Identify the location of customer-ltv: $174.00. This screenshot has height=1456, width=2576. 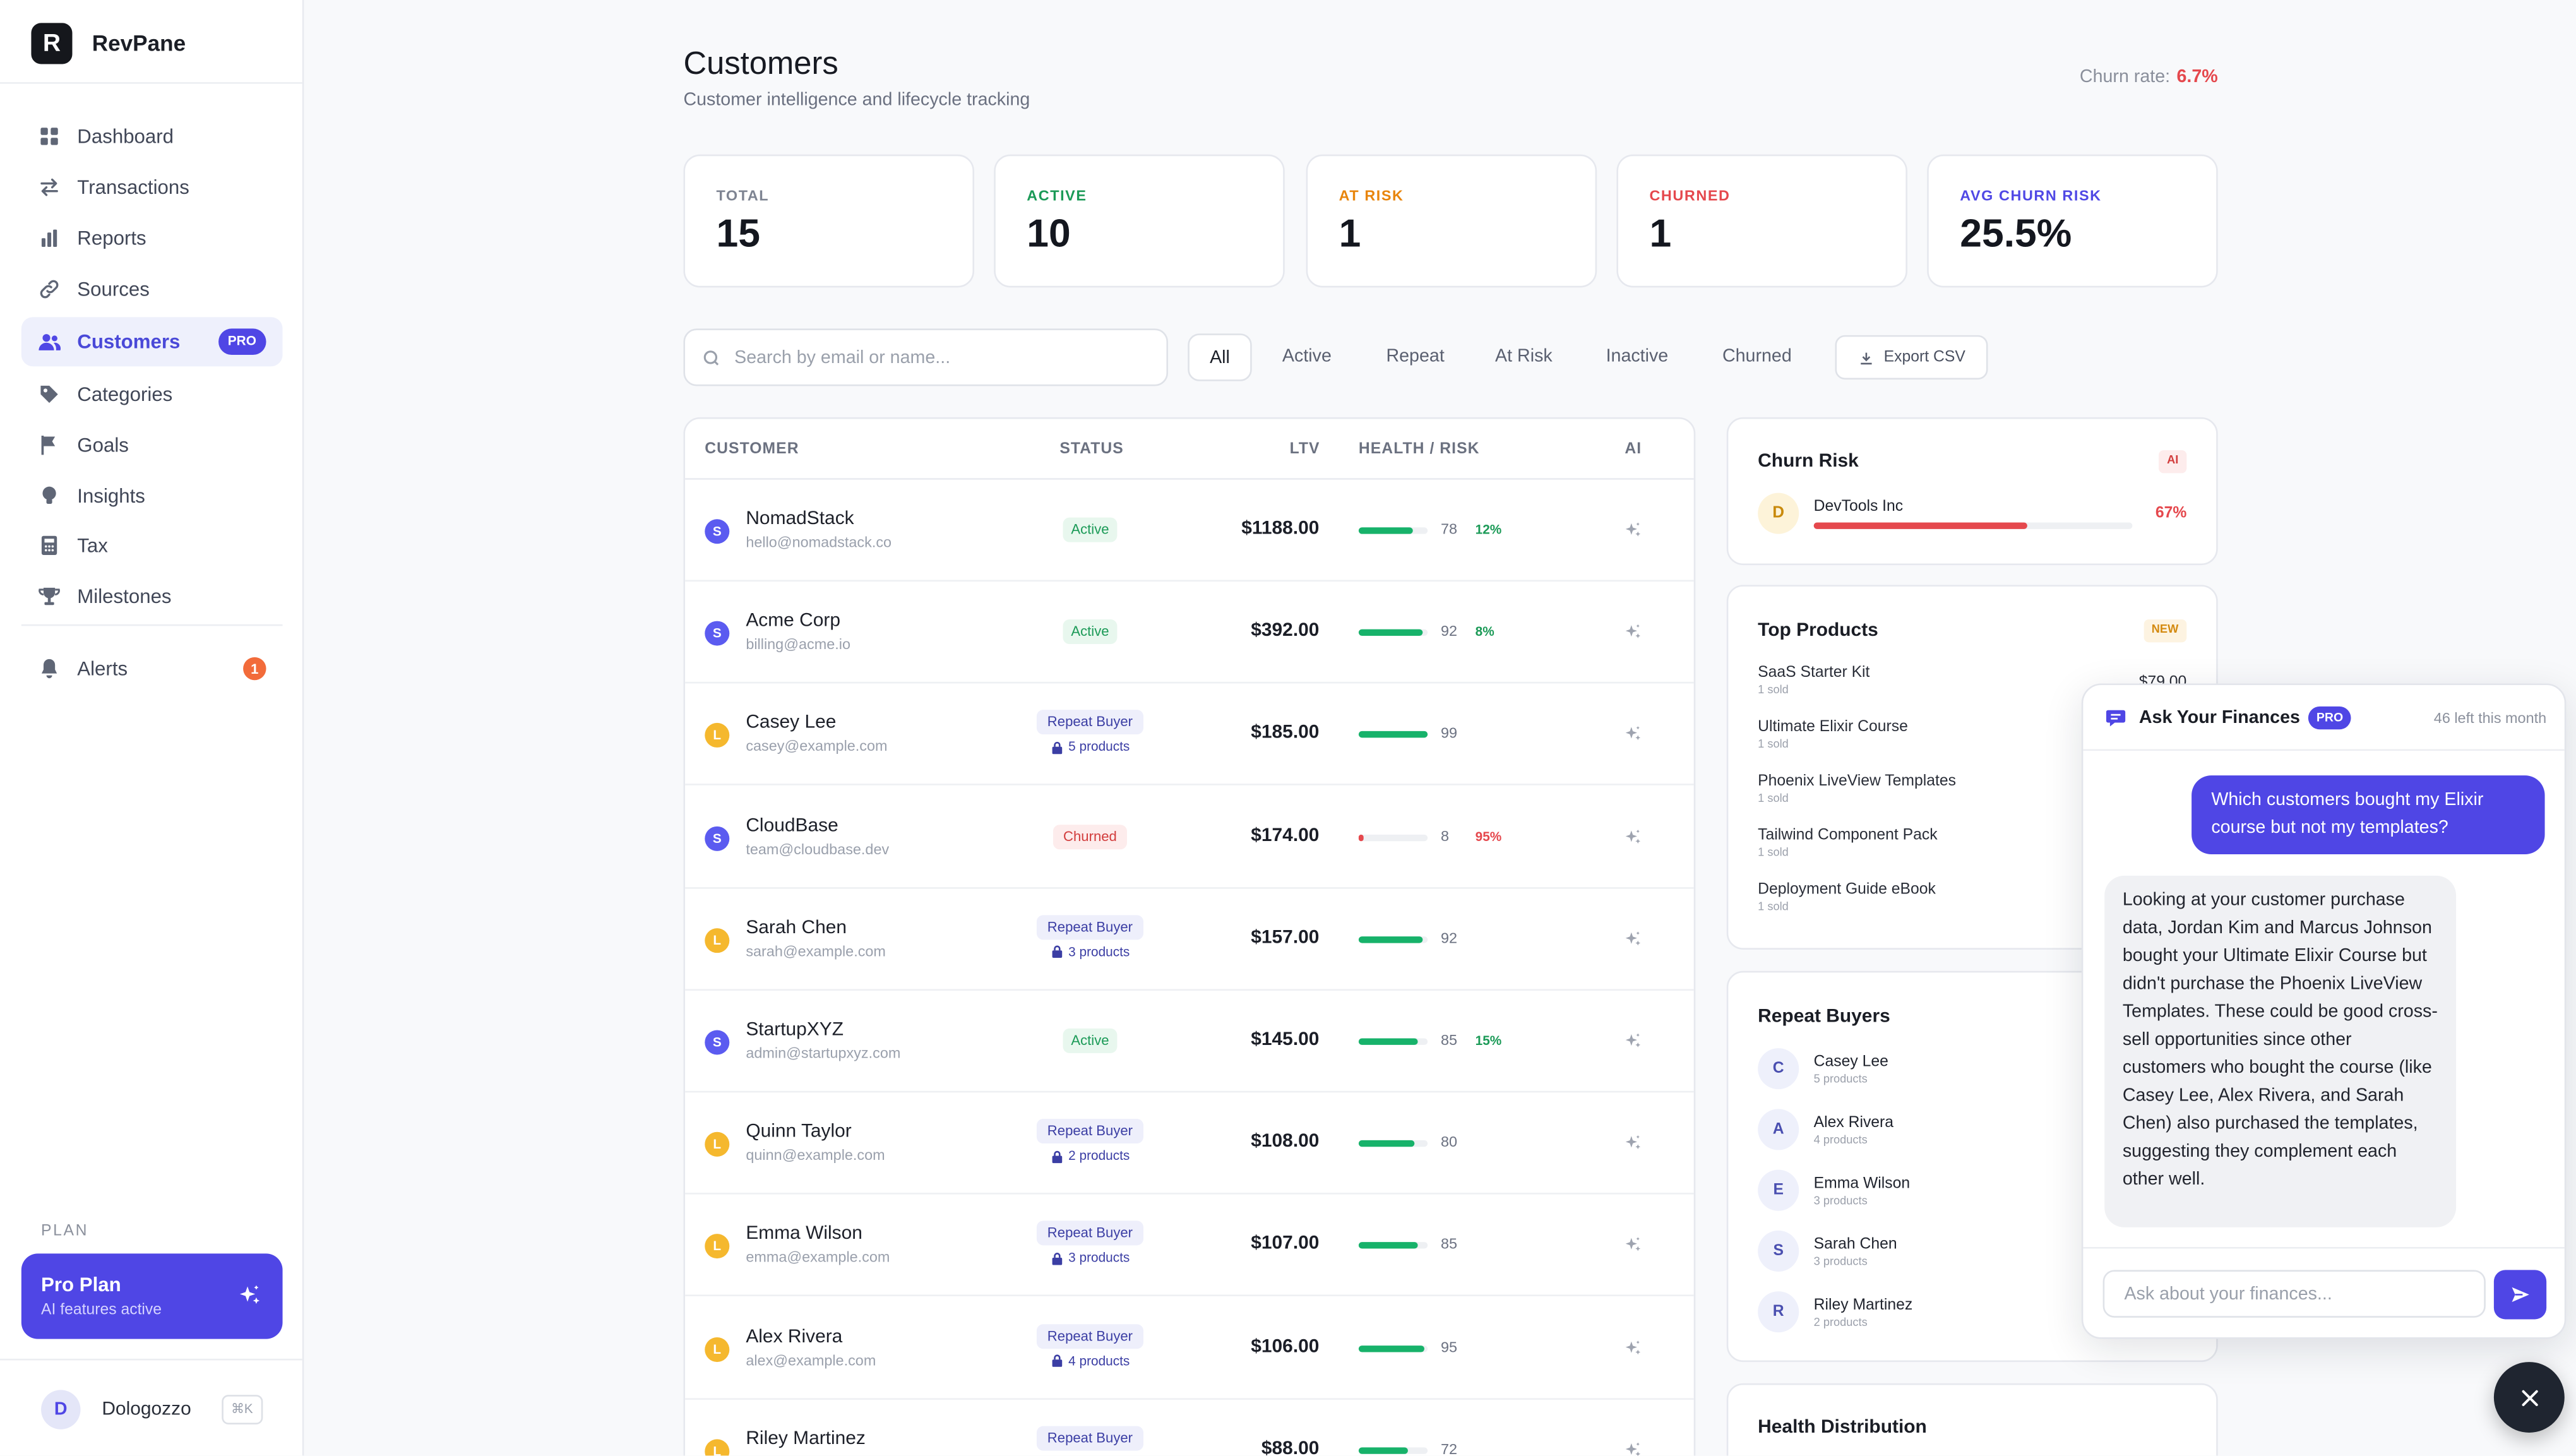
(1285, 835).